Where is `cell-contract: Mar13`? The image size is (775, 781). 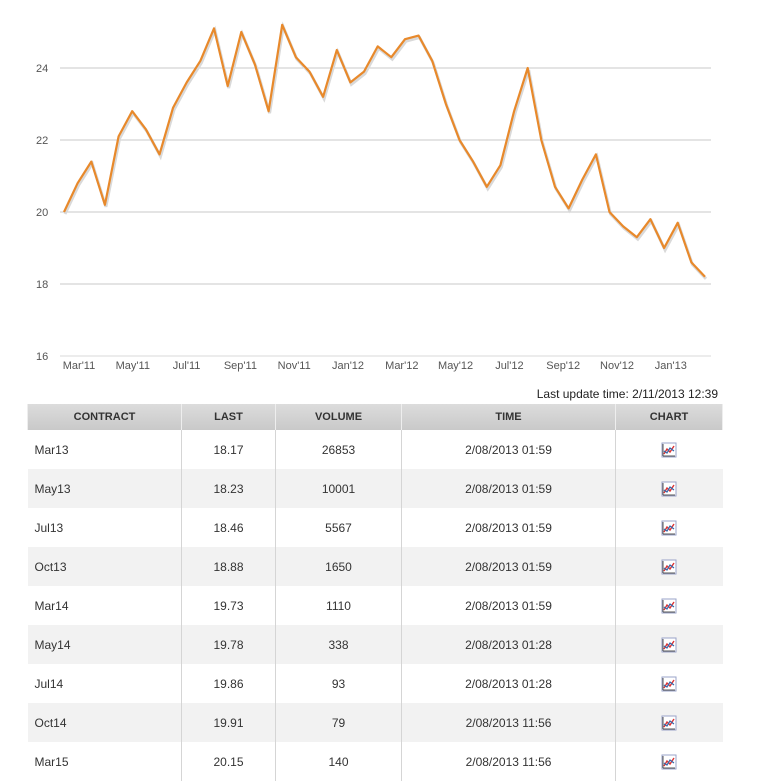
cell-contract: Mar13 is located at coordinates (104, 449).